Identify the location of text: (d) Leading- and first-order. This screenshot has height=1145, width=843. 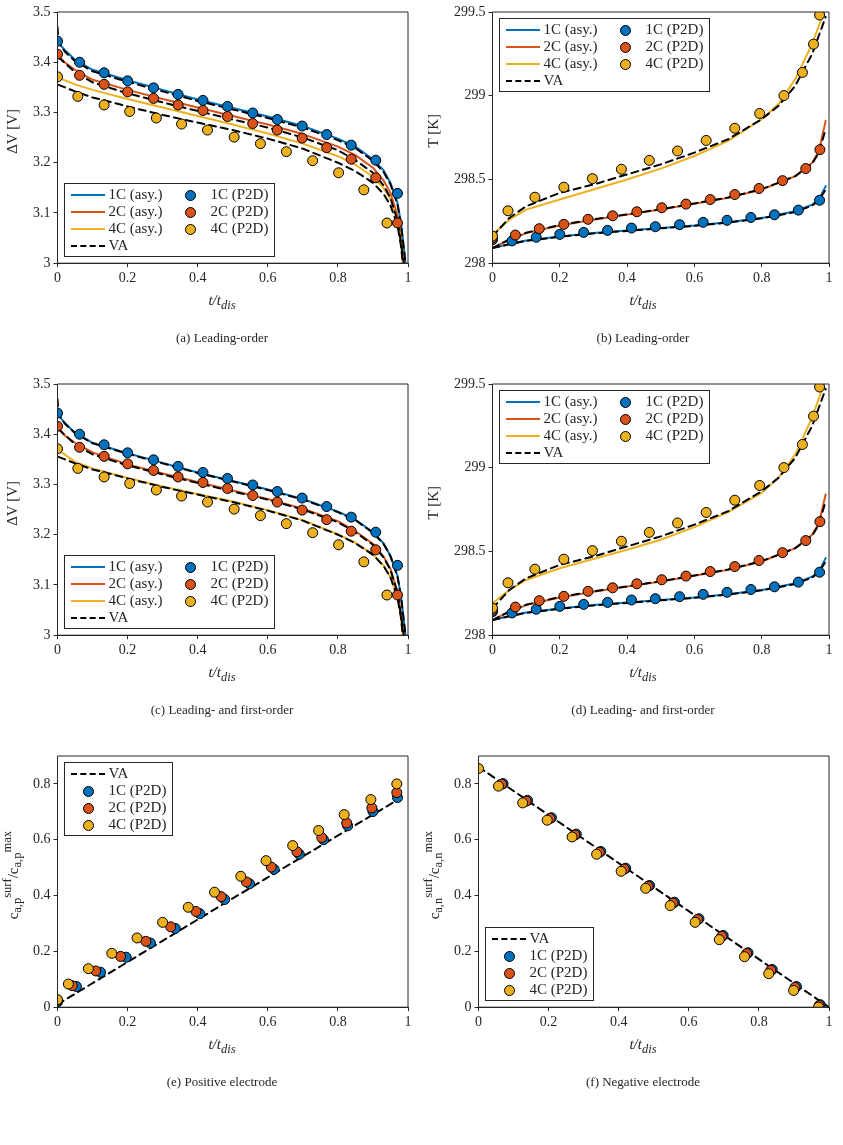
(643, 710).